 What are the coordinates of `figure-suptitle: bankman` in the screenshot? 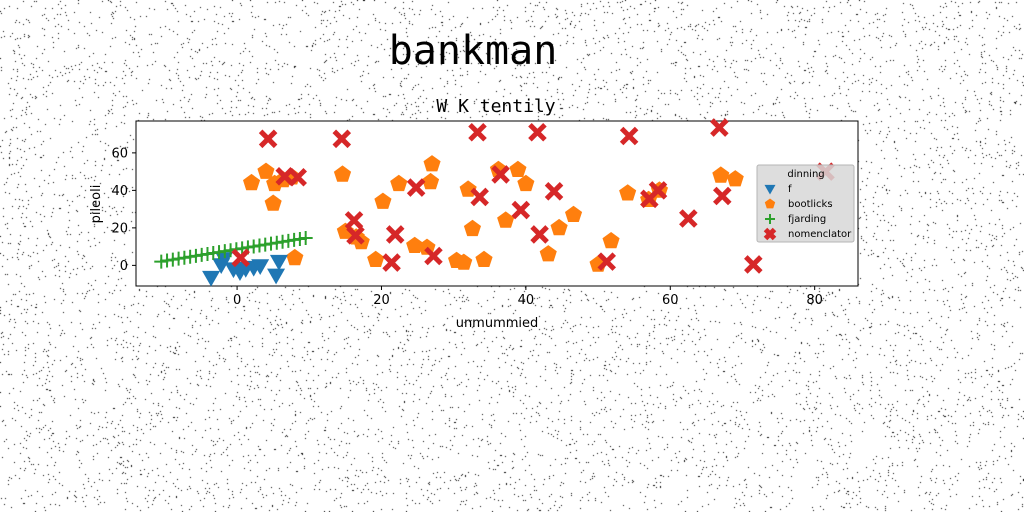 It's located at (473, 51).